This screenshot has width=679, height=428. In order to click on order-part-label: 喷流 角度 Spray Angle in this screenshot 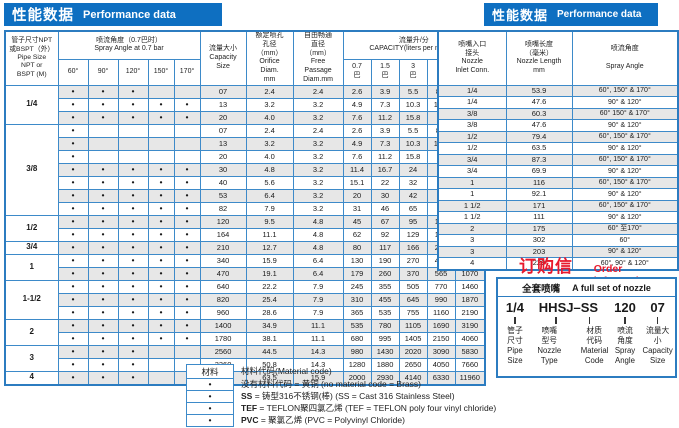, I will do `click(625, 345)`.